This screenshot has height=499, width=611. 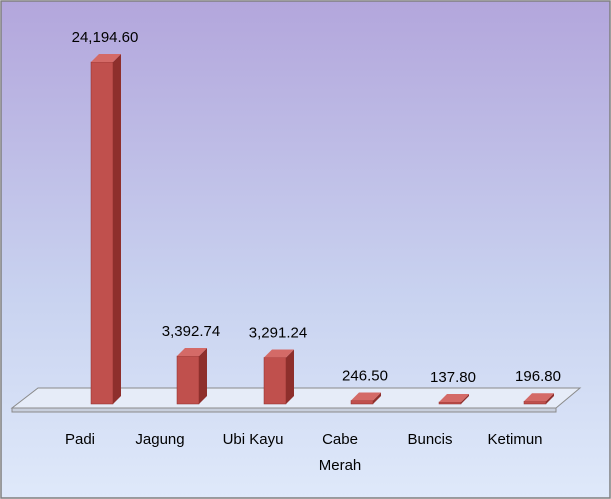 I want to click on x-tick-label: Jagung, so click(x=159, y=439).